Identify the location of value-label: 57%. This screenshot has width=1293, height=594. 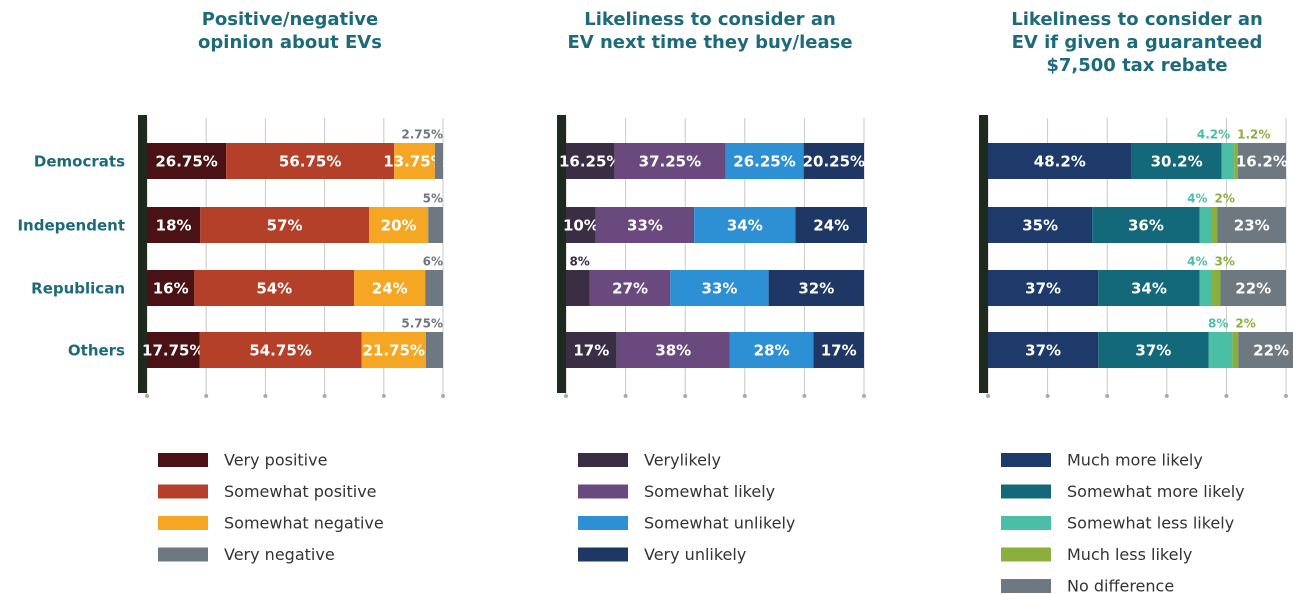
(285, 226).